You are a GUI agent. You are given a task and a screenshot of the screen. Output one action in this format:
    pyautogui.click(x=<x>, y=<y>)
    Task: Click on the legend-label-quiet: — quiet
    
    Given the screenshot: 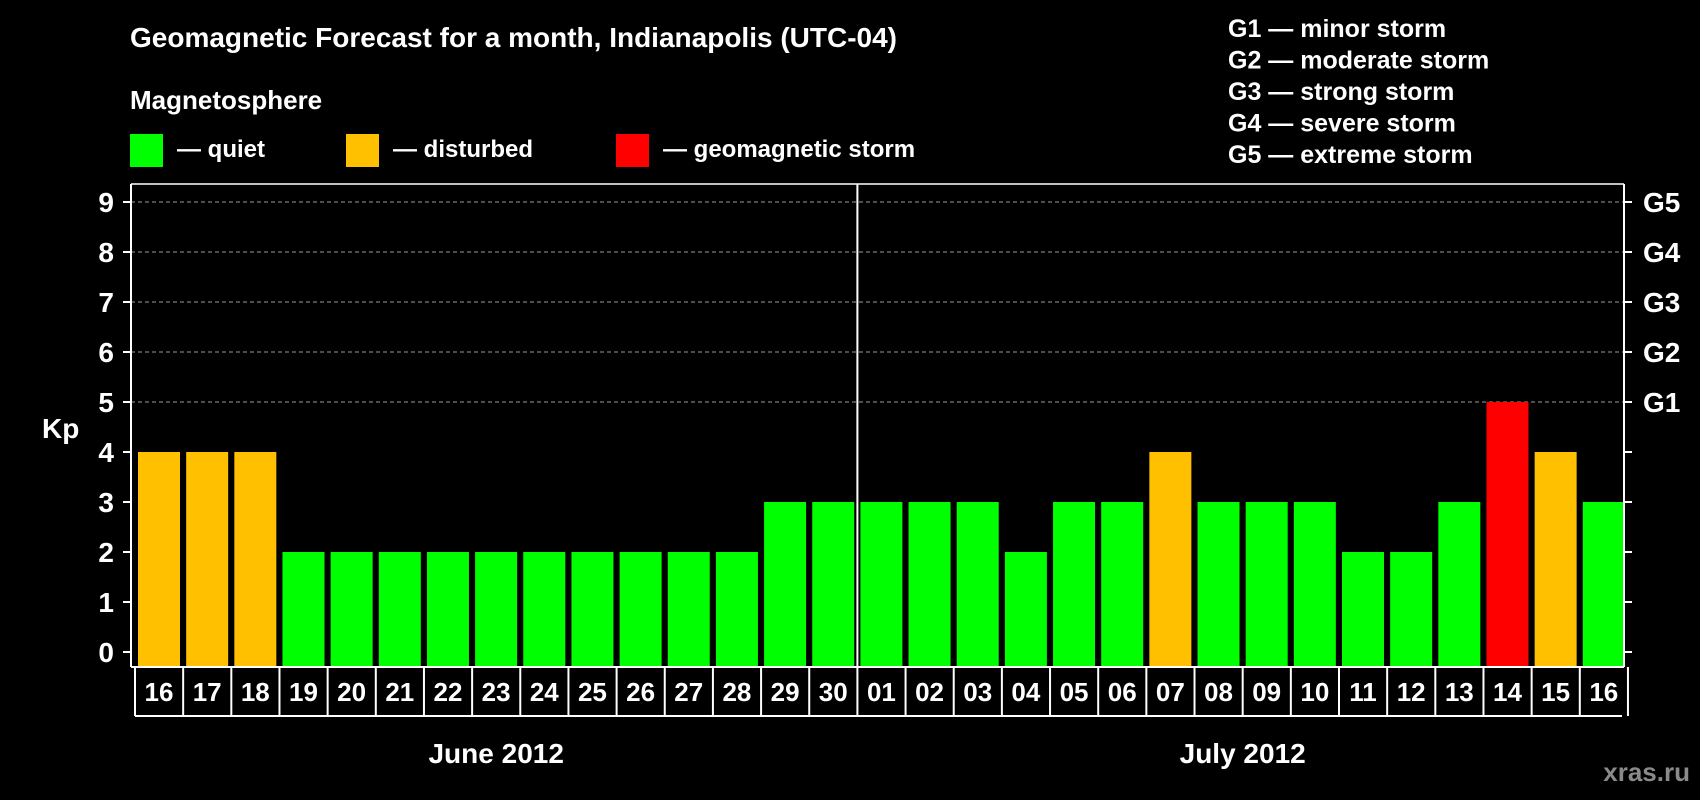 What is the action you would take?
    pyautogui.click(x=221, y=149)
    